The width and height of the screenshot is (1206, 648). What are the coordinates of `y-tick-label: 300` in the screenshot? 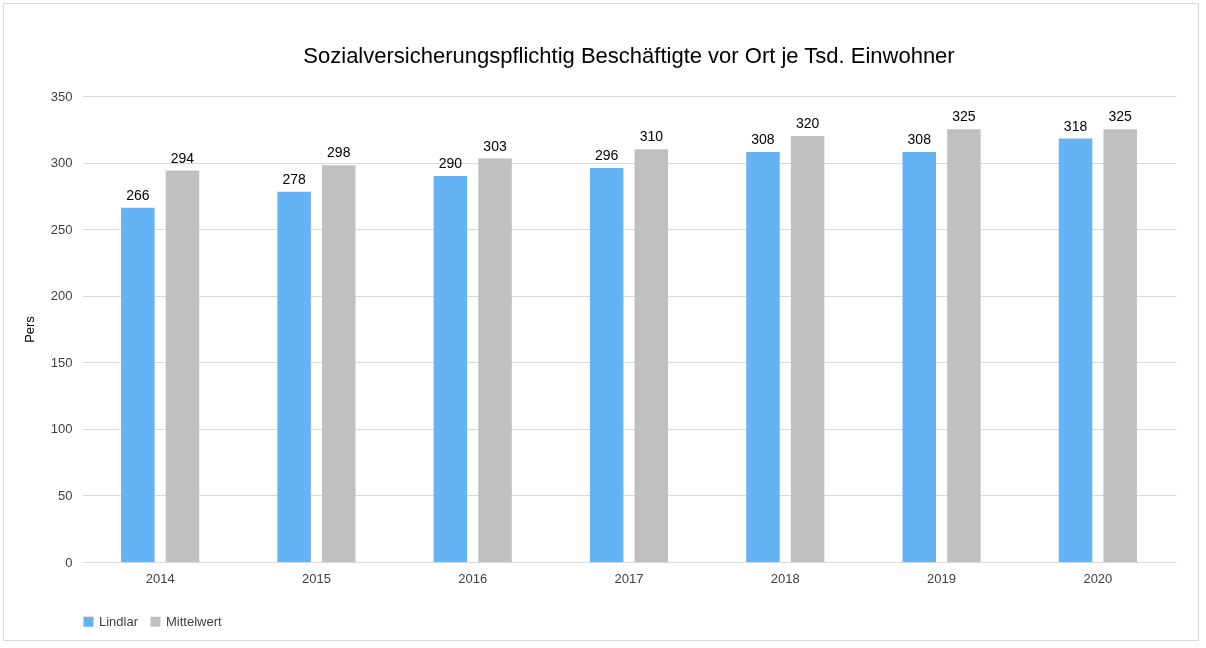 It's located at (61, 163).